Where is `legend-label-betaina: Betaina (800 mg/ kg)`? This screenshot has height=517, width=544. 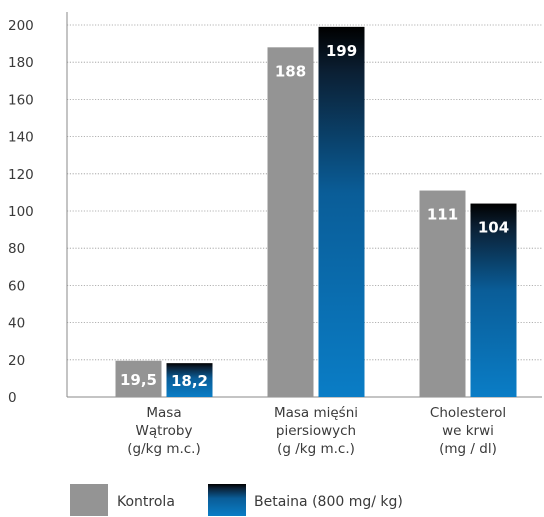
legend-label-betaina: Betaina (800 mg/ kg) is located at coordinates (328, 502).